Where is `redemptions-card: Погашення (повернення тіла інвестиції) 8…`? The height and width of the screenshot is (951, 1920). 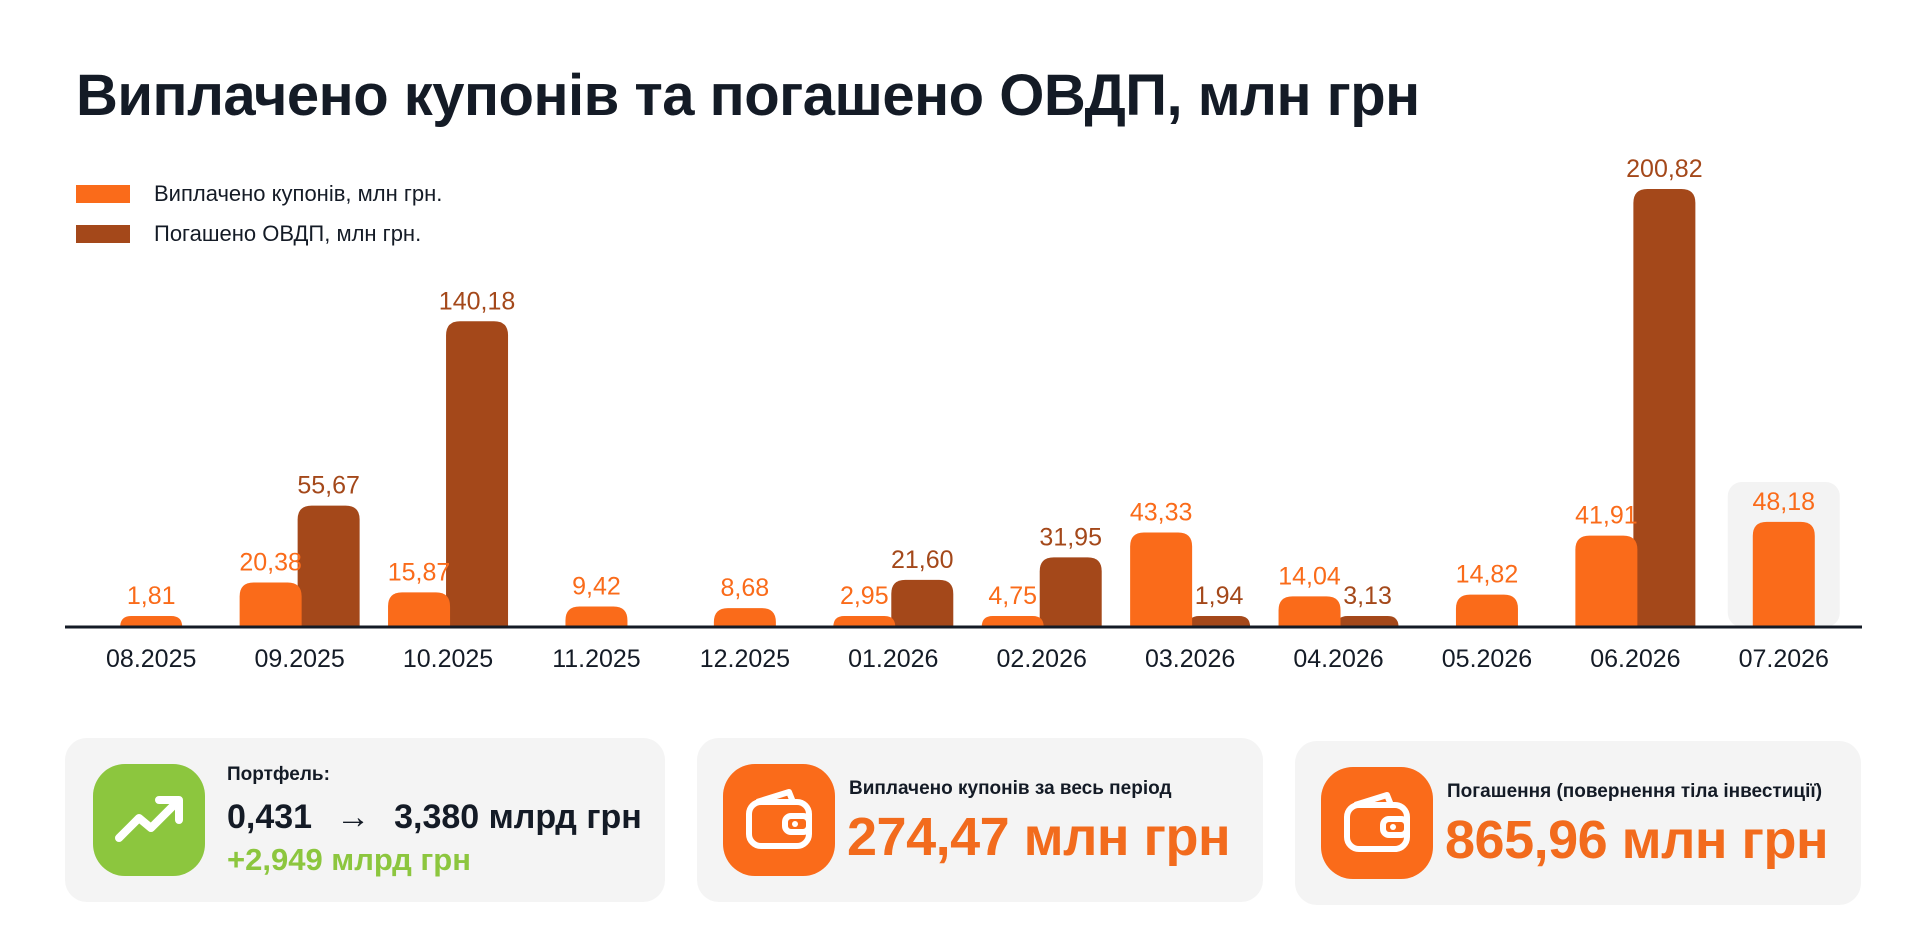
redemptions-card: Погашення (повернення тіла інвестиції) 8… is located at coordinates (1578, 823).